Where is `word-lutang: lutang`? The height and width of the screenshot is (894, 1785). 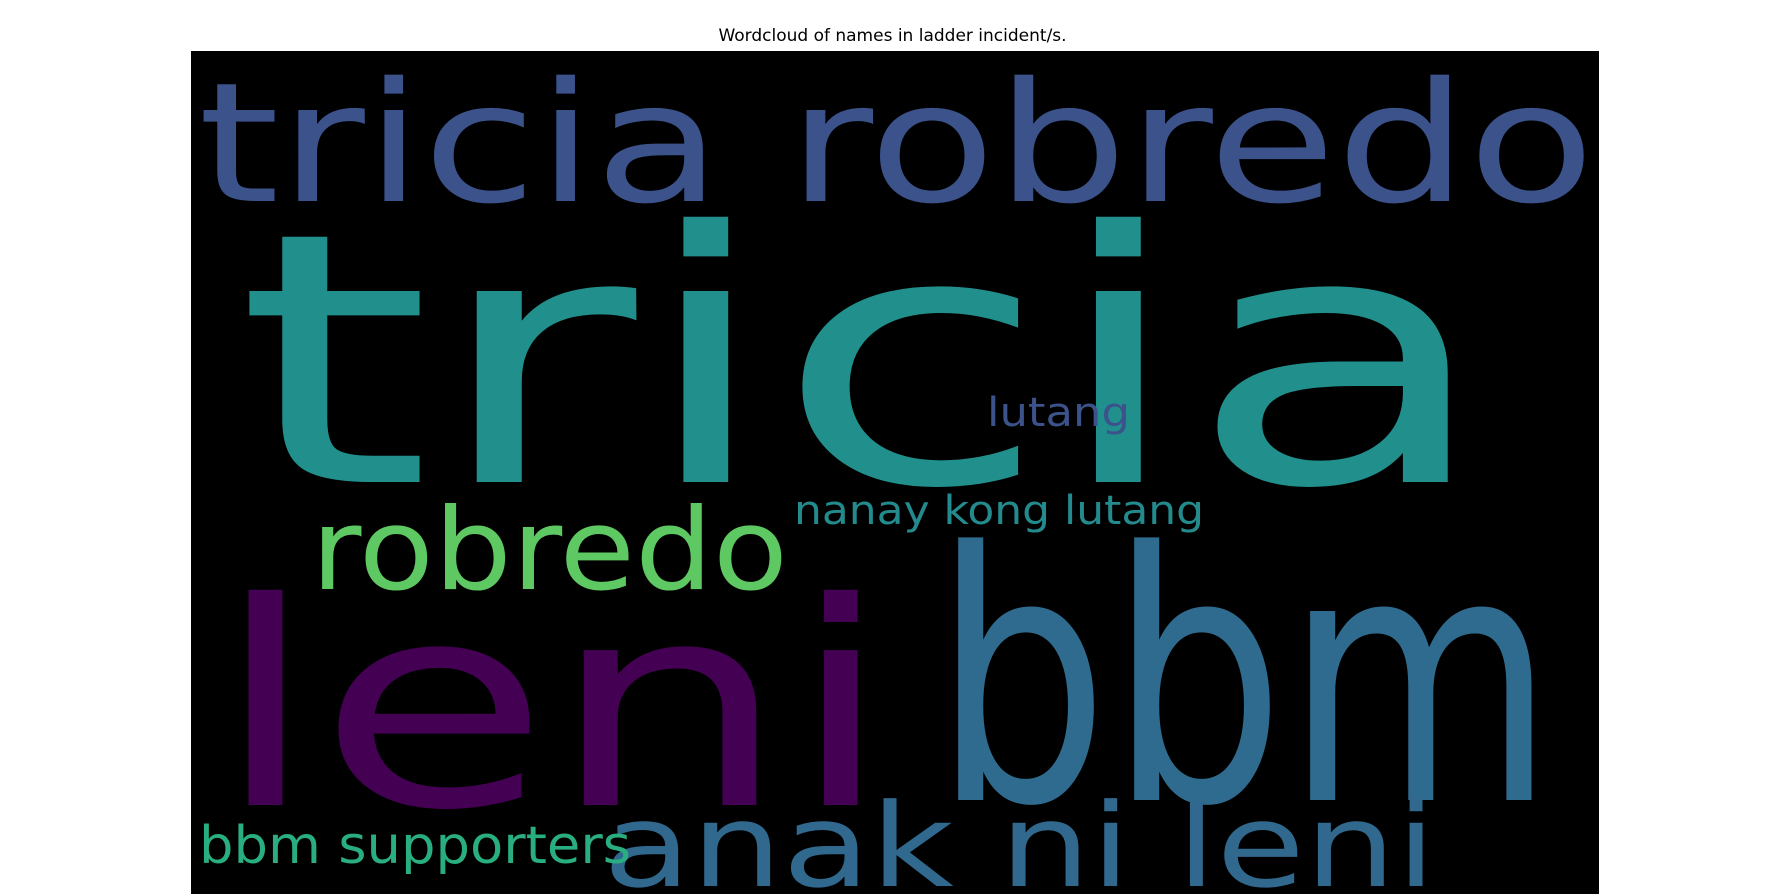 word-lutang: lutang is located at coordinates (1058, 413).